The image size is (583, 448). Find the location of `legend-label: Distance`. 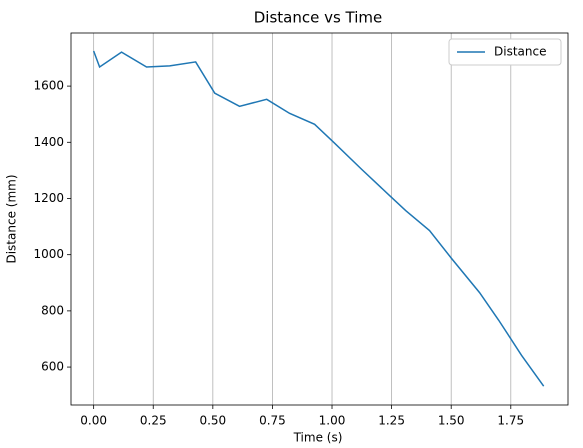

legend-label: Distance is located at coordinates (520, 52).